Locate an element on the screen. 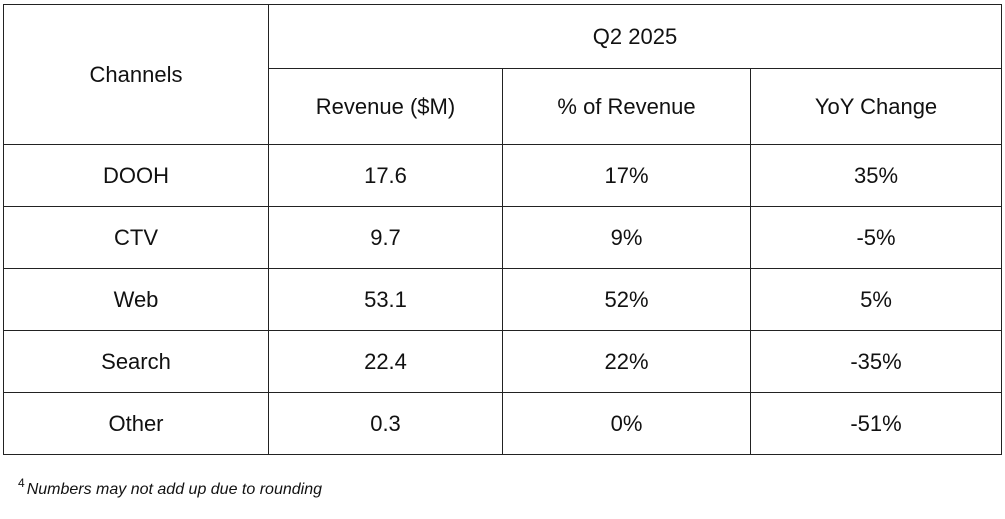 Image resolution: width=1005 pixels, height=519 pixels. cell-channel: Search is located at coordinates (136, 361).